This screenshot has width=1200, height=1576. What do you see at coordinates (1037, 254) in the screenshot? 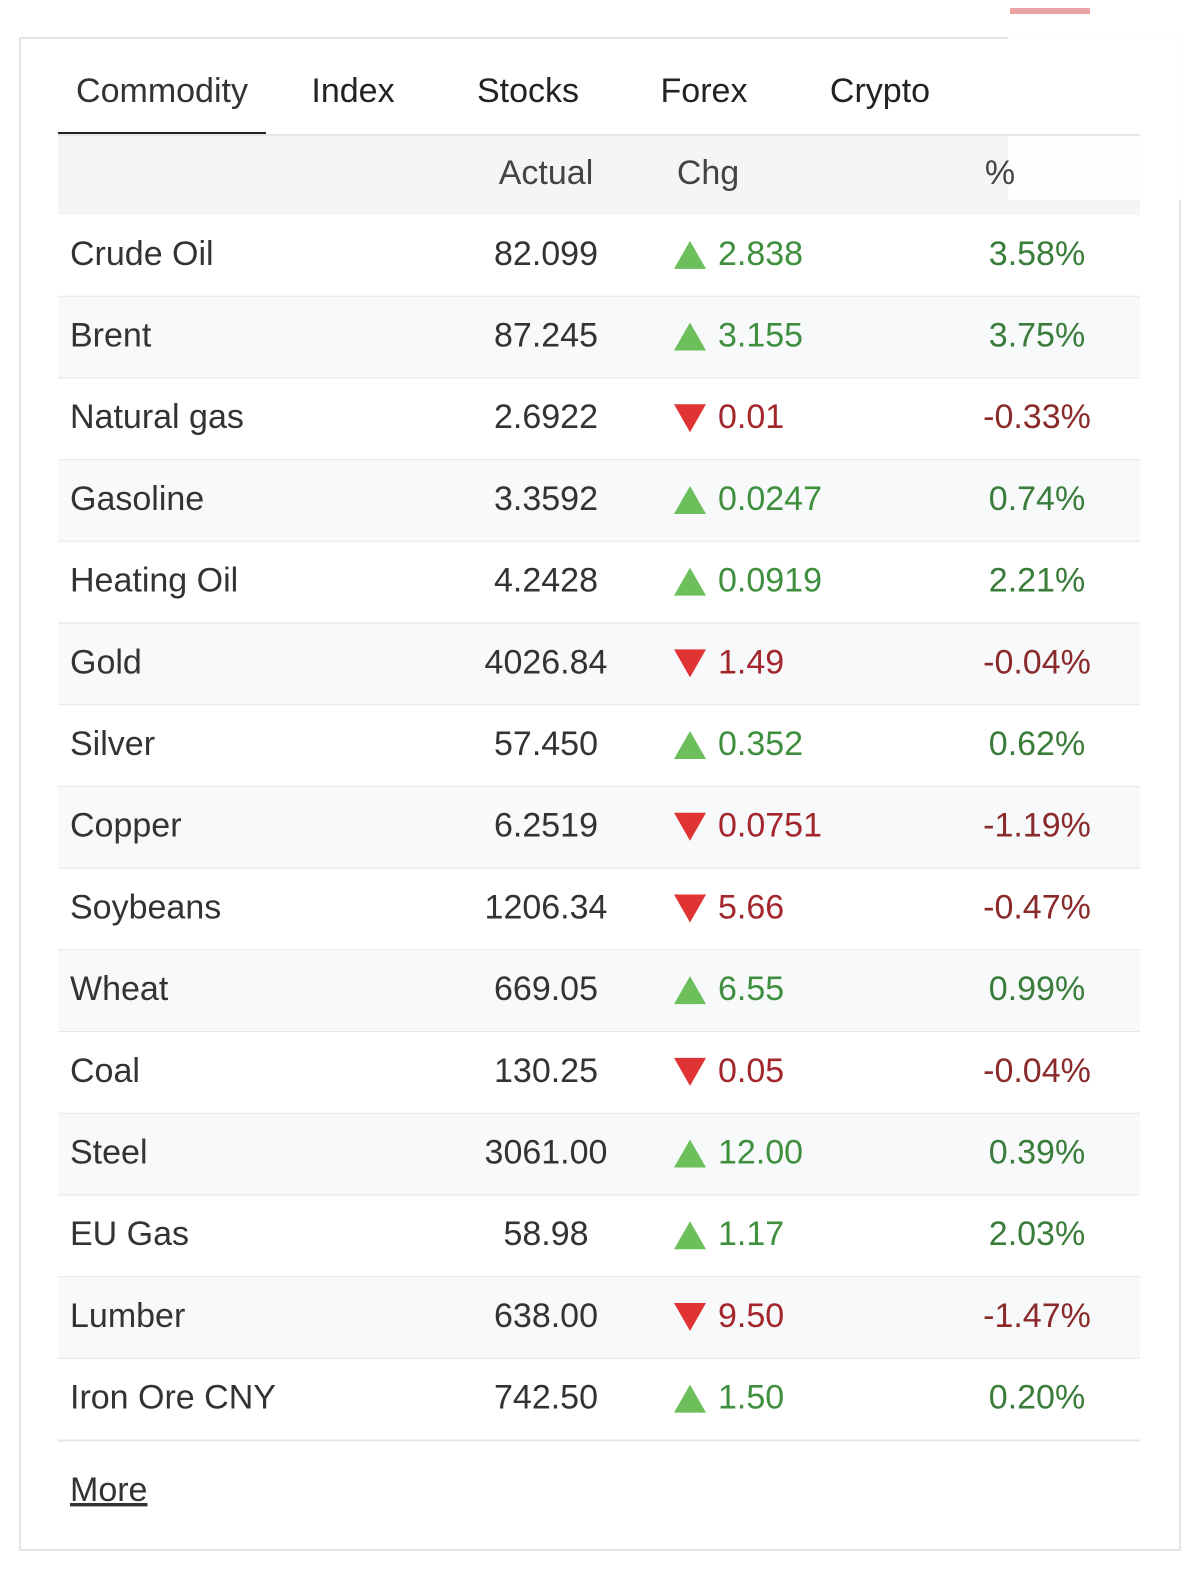
I see `percent-change: 3.58%` at bounding box center [1037, 254].